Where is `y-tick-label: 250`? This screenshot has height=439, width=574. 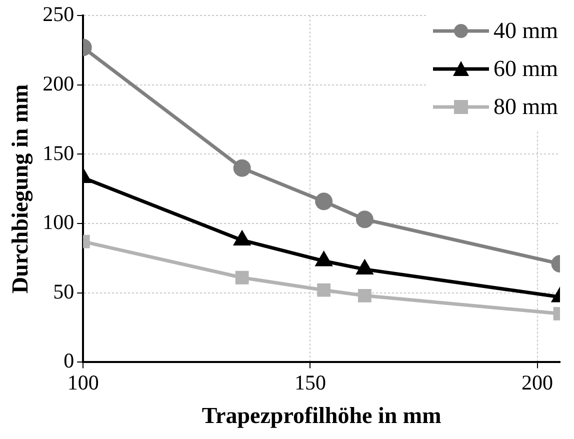
y-tick-label: 250 is located at coordinates (58, 14).